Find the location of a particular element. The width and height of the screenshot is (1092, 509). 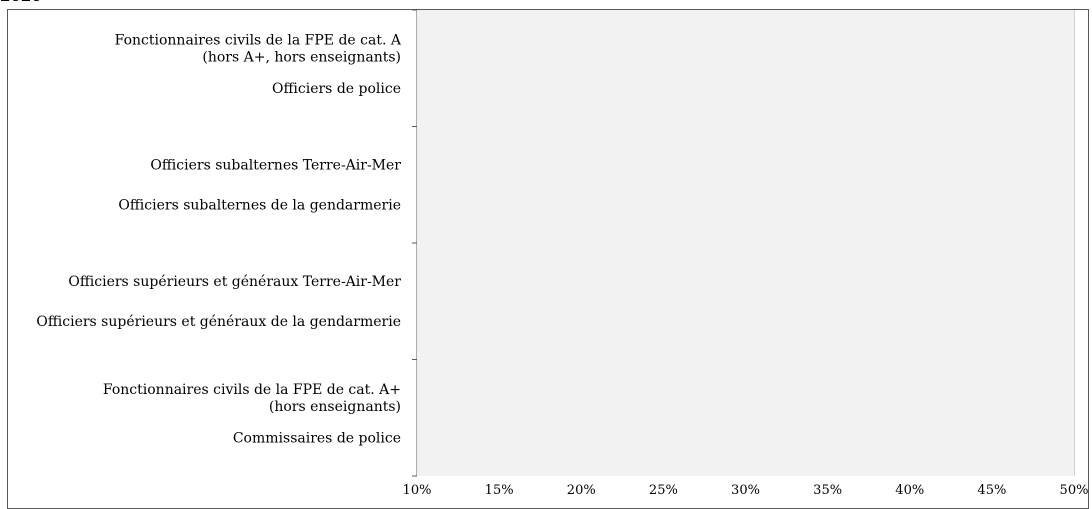

category-label: Officiers subalternes de la gendarmerie is located at coordinates (259, 206).